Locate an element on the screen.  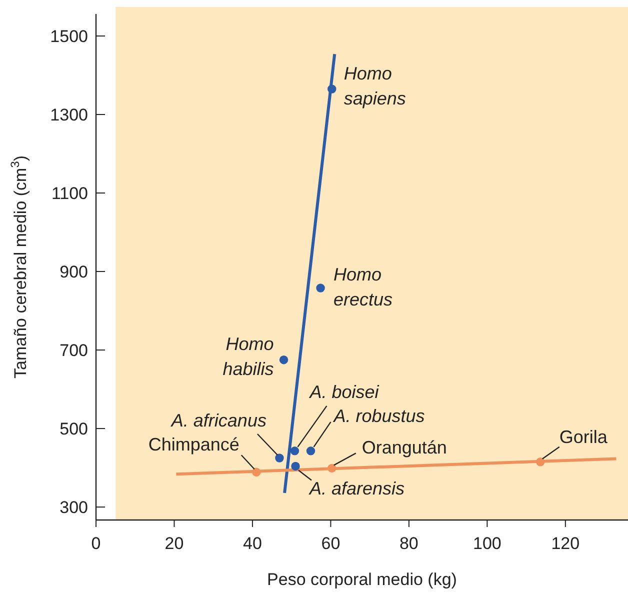
x-tick-label: 0 is located at coordinates (96, 543).